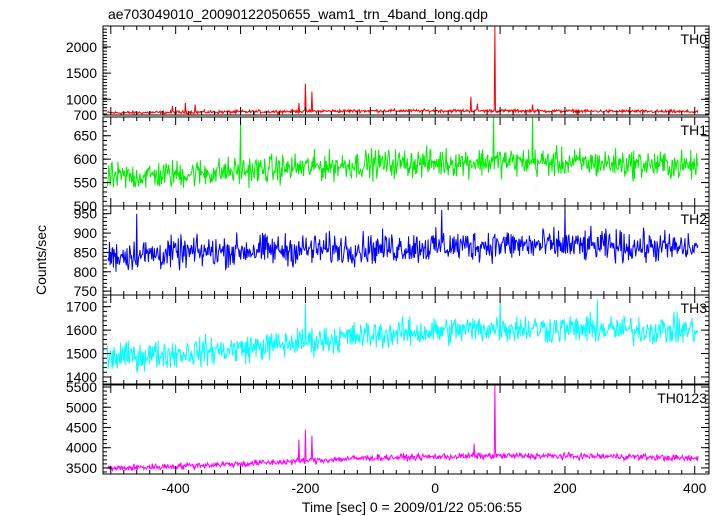 Image resolution: width=723 pixels, height=516 pixels. Describe the element at coordinates (403, 335) in the screenshot. I see `series-line-th3` at that location.